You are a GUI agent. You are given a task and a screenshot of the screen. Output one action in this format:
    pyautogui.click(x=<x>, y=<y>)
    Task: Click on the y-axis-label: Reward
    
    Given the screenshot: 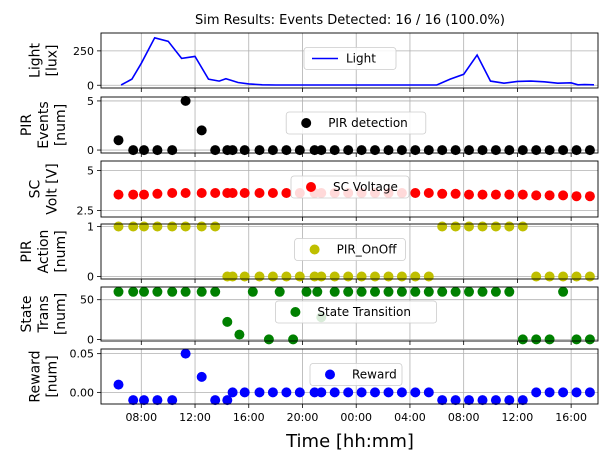 What is the action you would take?
    pyautogui.click(x=36, y=376)
    